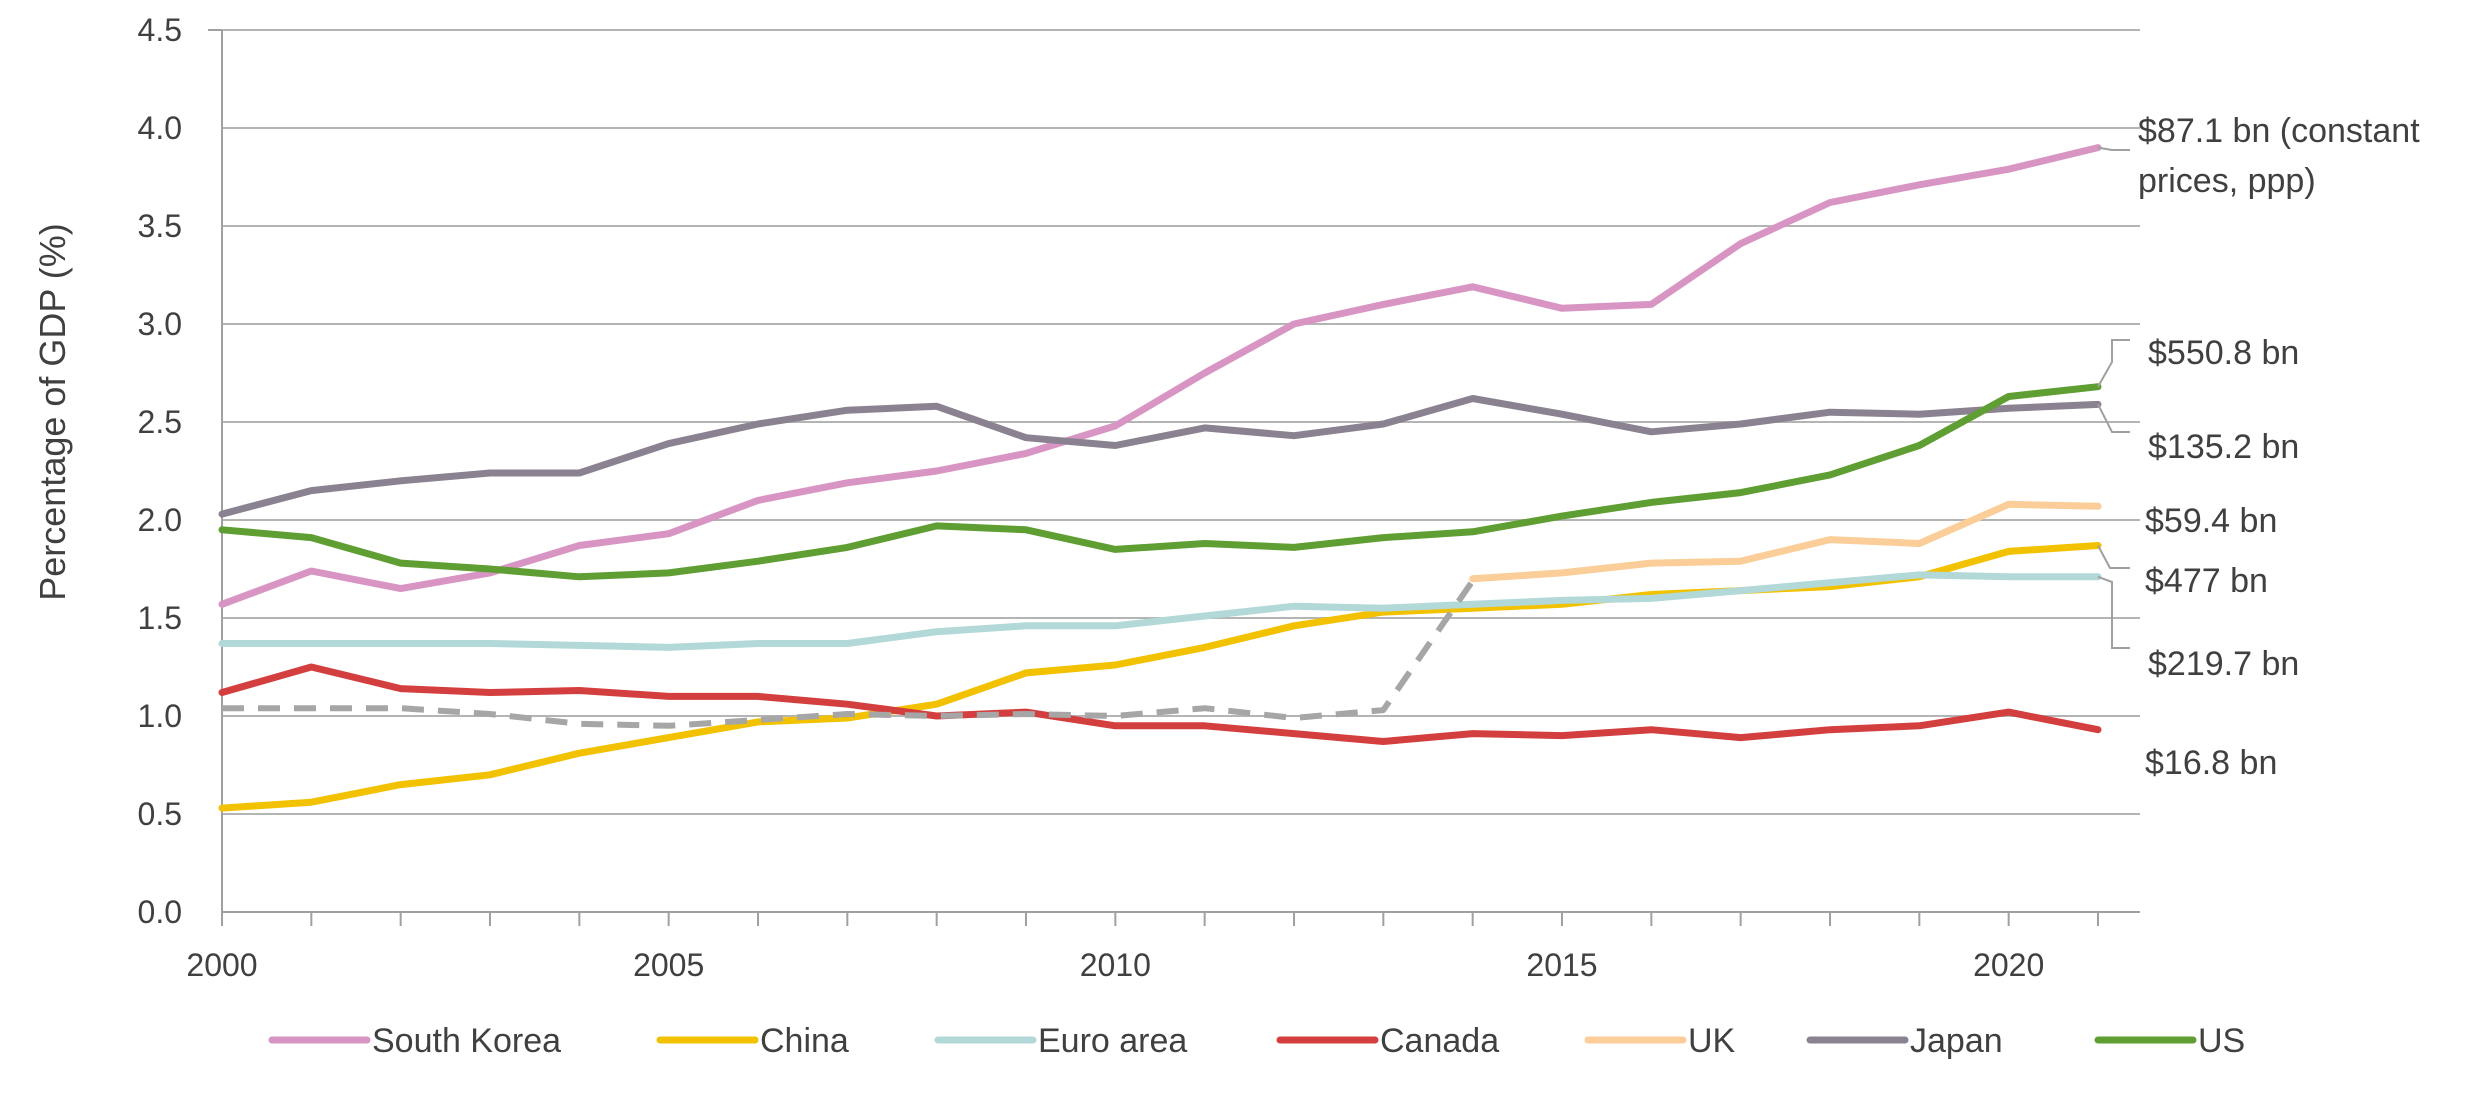 This screenshot has height=1100, width=2486. I want to click on legend-label-euro-area: Euro area, so click(1112, 1041).